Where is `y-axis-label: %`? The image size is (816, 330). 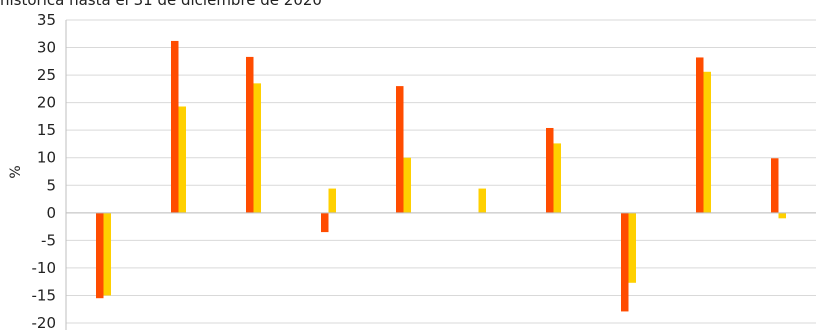
y-axis-label: % is located at coordinates (16, 171).